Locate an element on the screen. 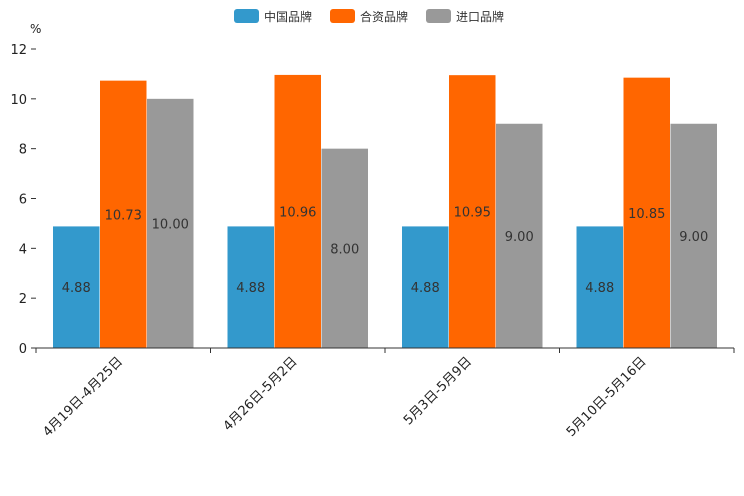  value-label: 10.95 is located at coordinates (472, 213).